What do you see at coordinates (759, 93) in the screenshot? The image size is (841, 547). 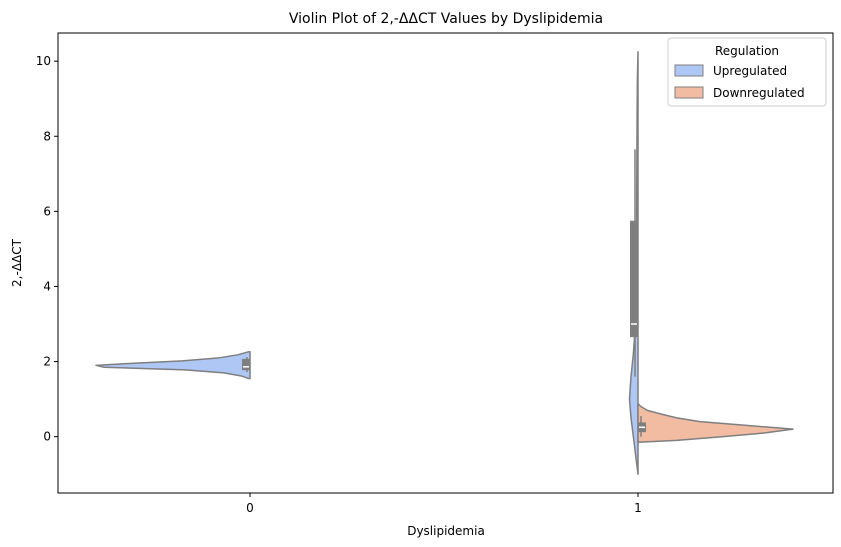 I see `legend-label-downregulated: Downregulated` at bounding box center [759, 93].